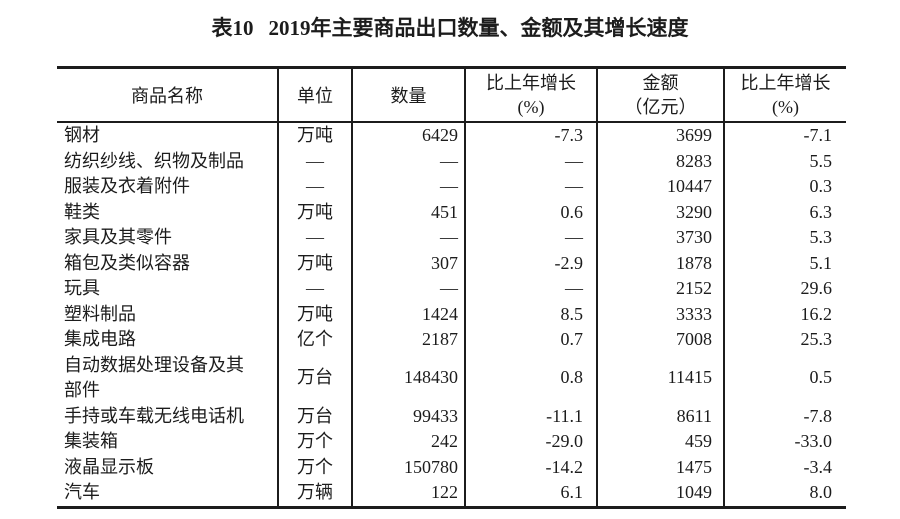 The image size is (900, 519). What do you see at coordinates (821, 160) in the screenshot?
I see `amount-growth-cell: 5.5` at bounding box center [821, 160].